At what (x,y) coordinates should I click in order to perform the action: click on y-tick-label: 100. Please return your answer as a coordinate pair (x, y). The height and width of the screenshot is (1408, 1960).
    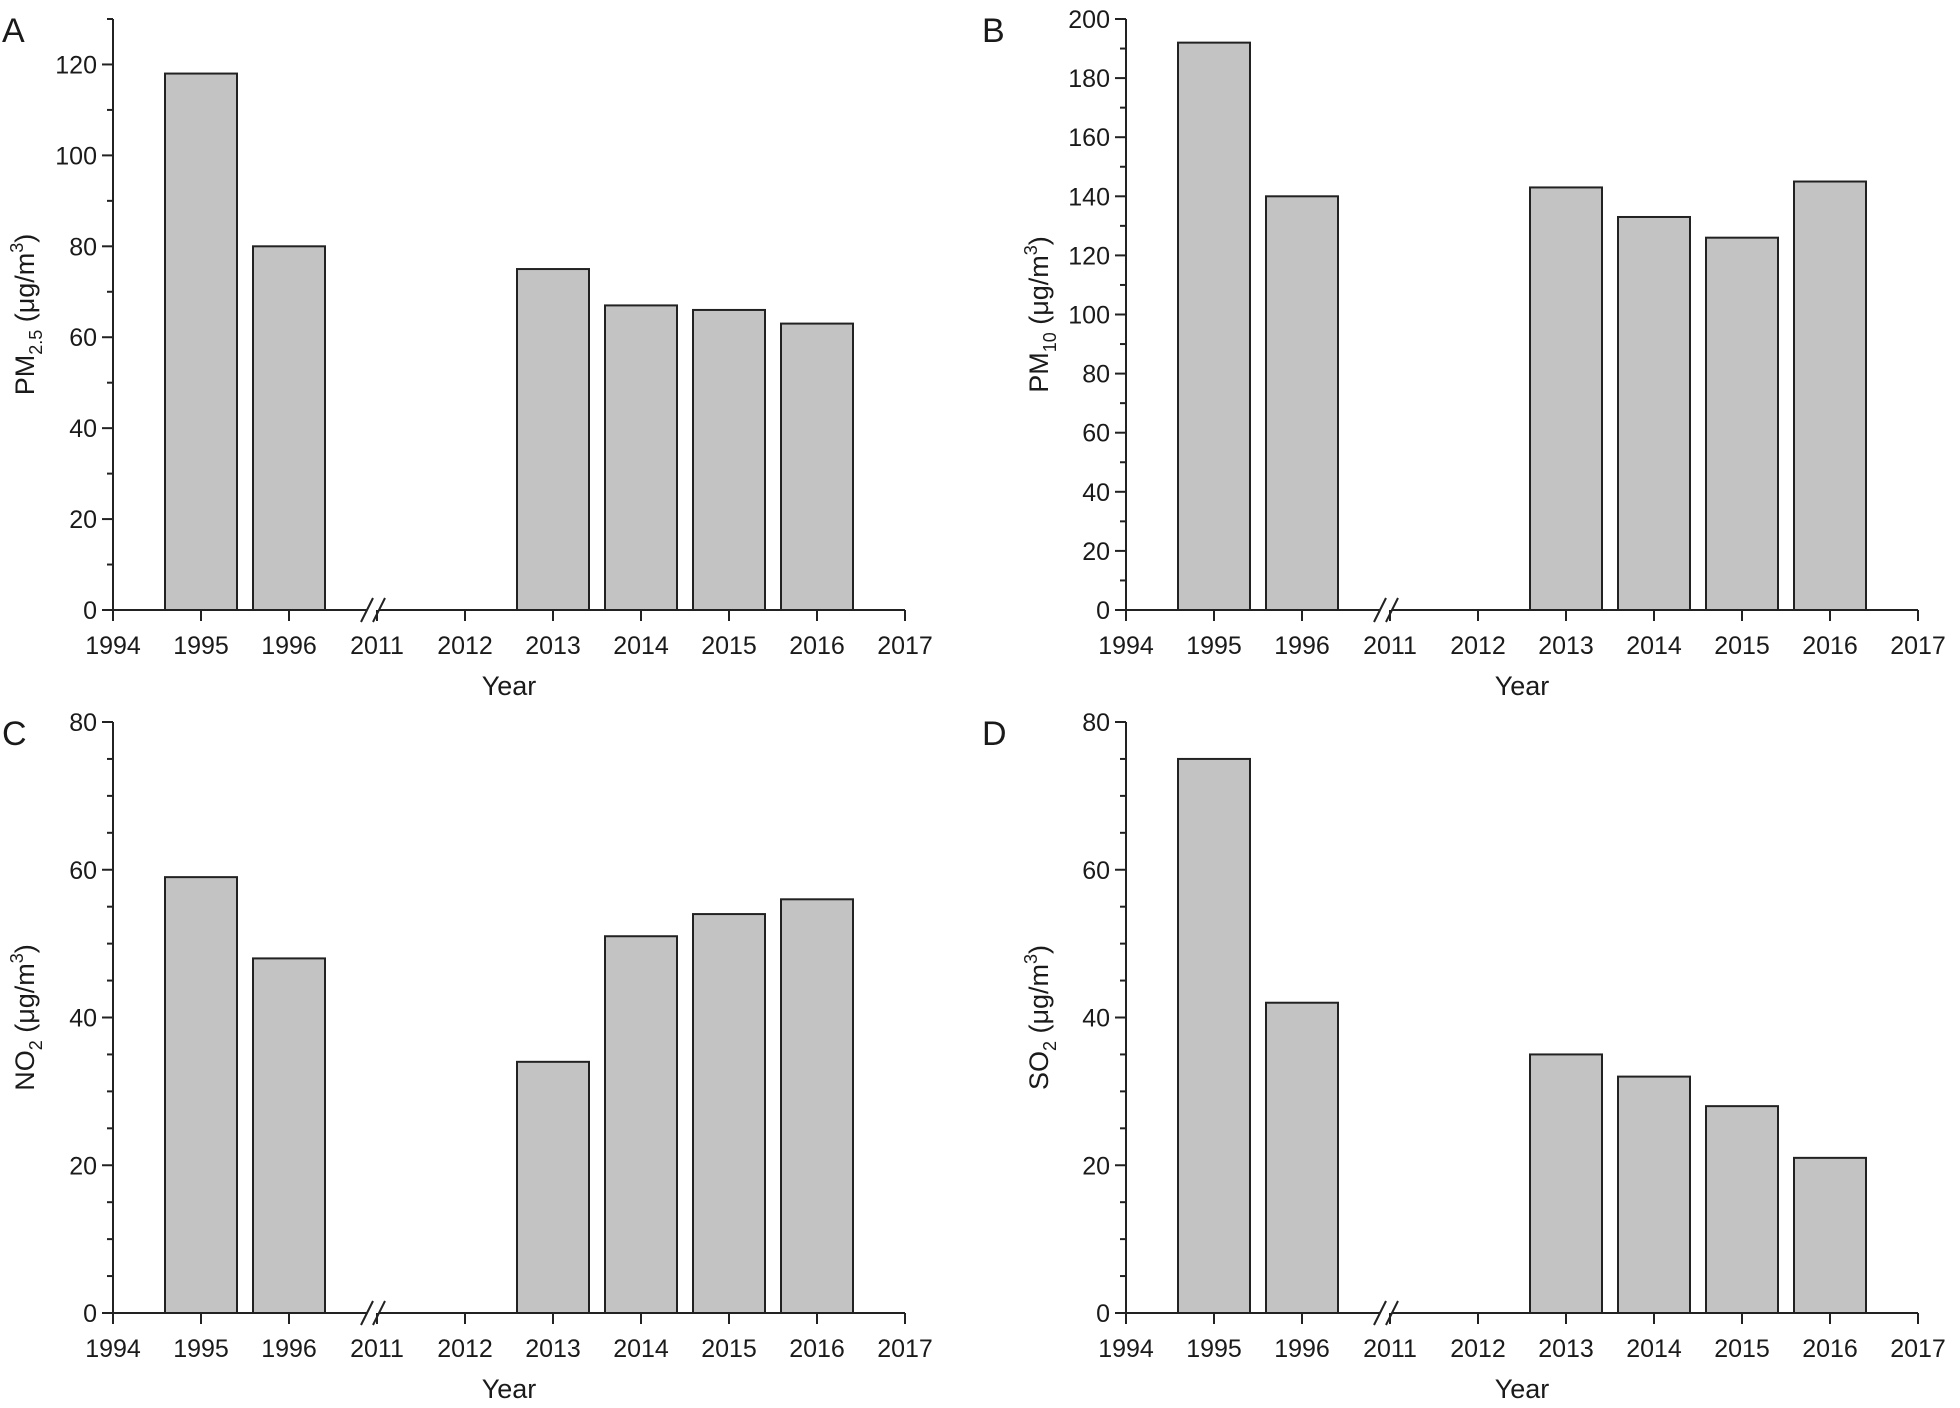
    Looking at the image, I should click on (76, 156).